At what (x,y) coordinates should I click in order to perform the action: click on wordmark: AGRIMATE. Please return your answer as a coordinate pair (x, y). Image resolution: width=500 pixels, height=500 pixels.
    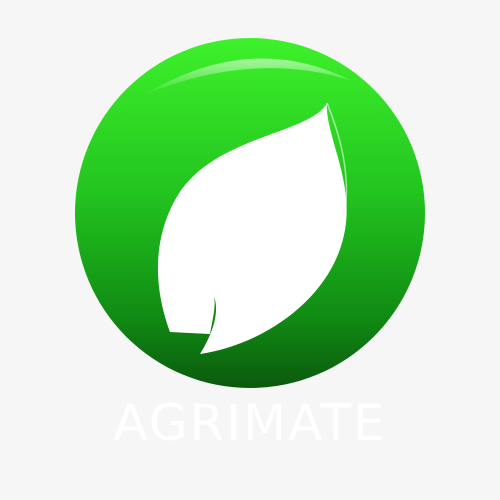
    Looking at the image, I should click on (249, 423).